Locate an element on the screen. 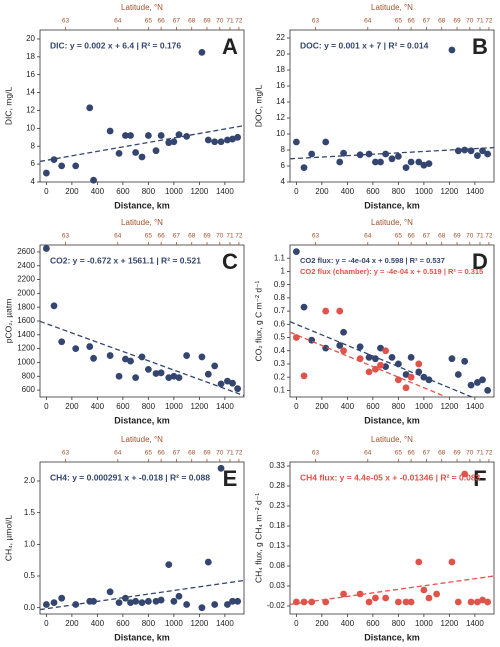 The image size is (500, 647). y-tick-label: 18 is located at coordinates (30, 56).